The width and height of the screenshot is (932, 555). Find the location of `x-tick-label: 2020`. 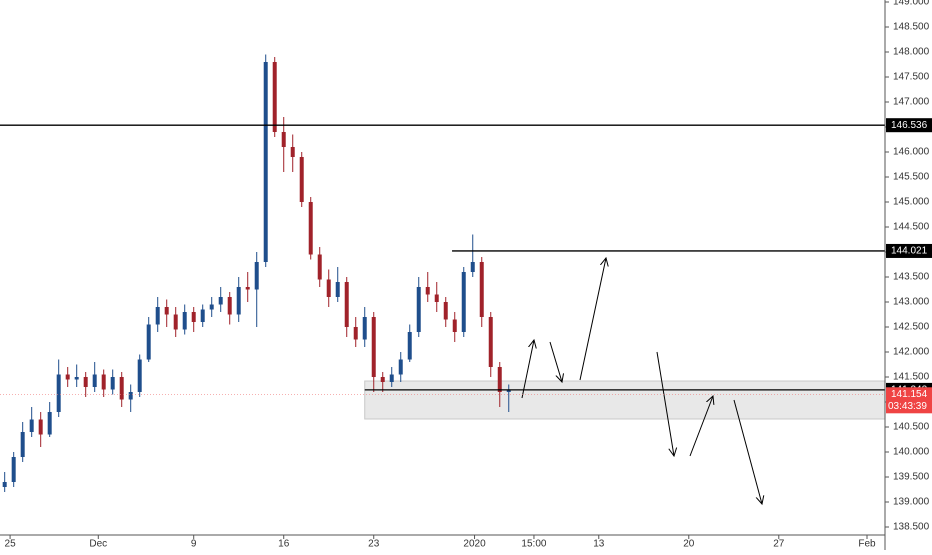

x-tick-label: 2020 is located at coordinates (474, 544).